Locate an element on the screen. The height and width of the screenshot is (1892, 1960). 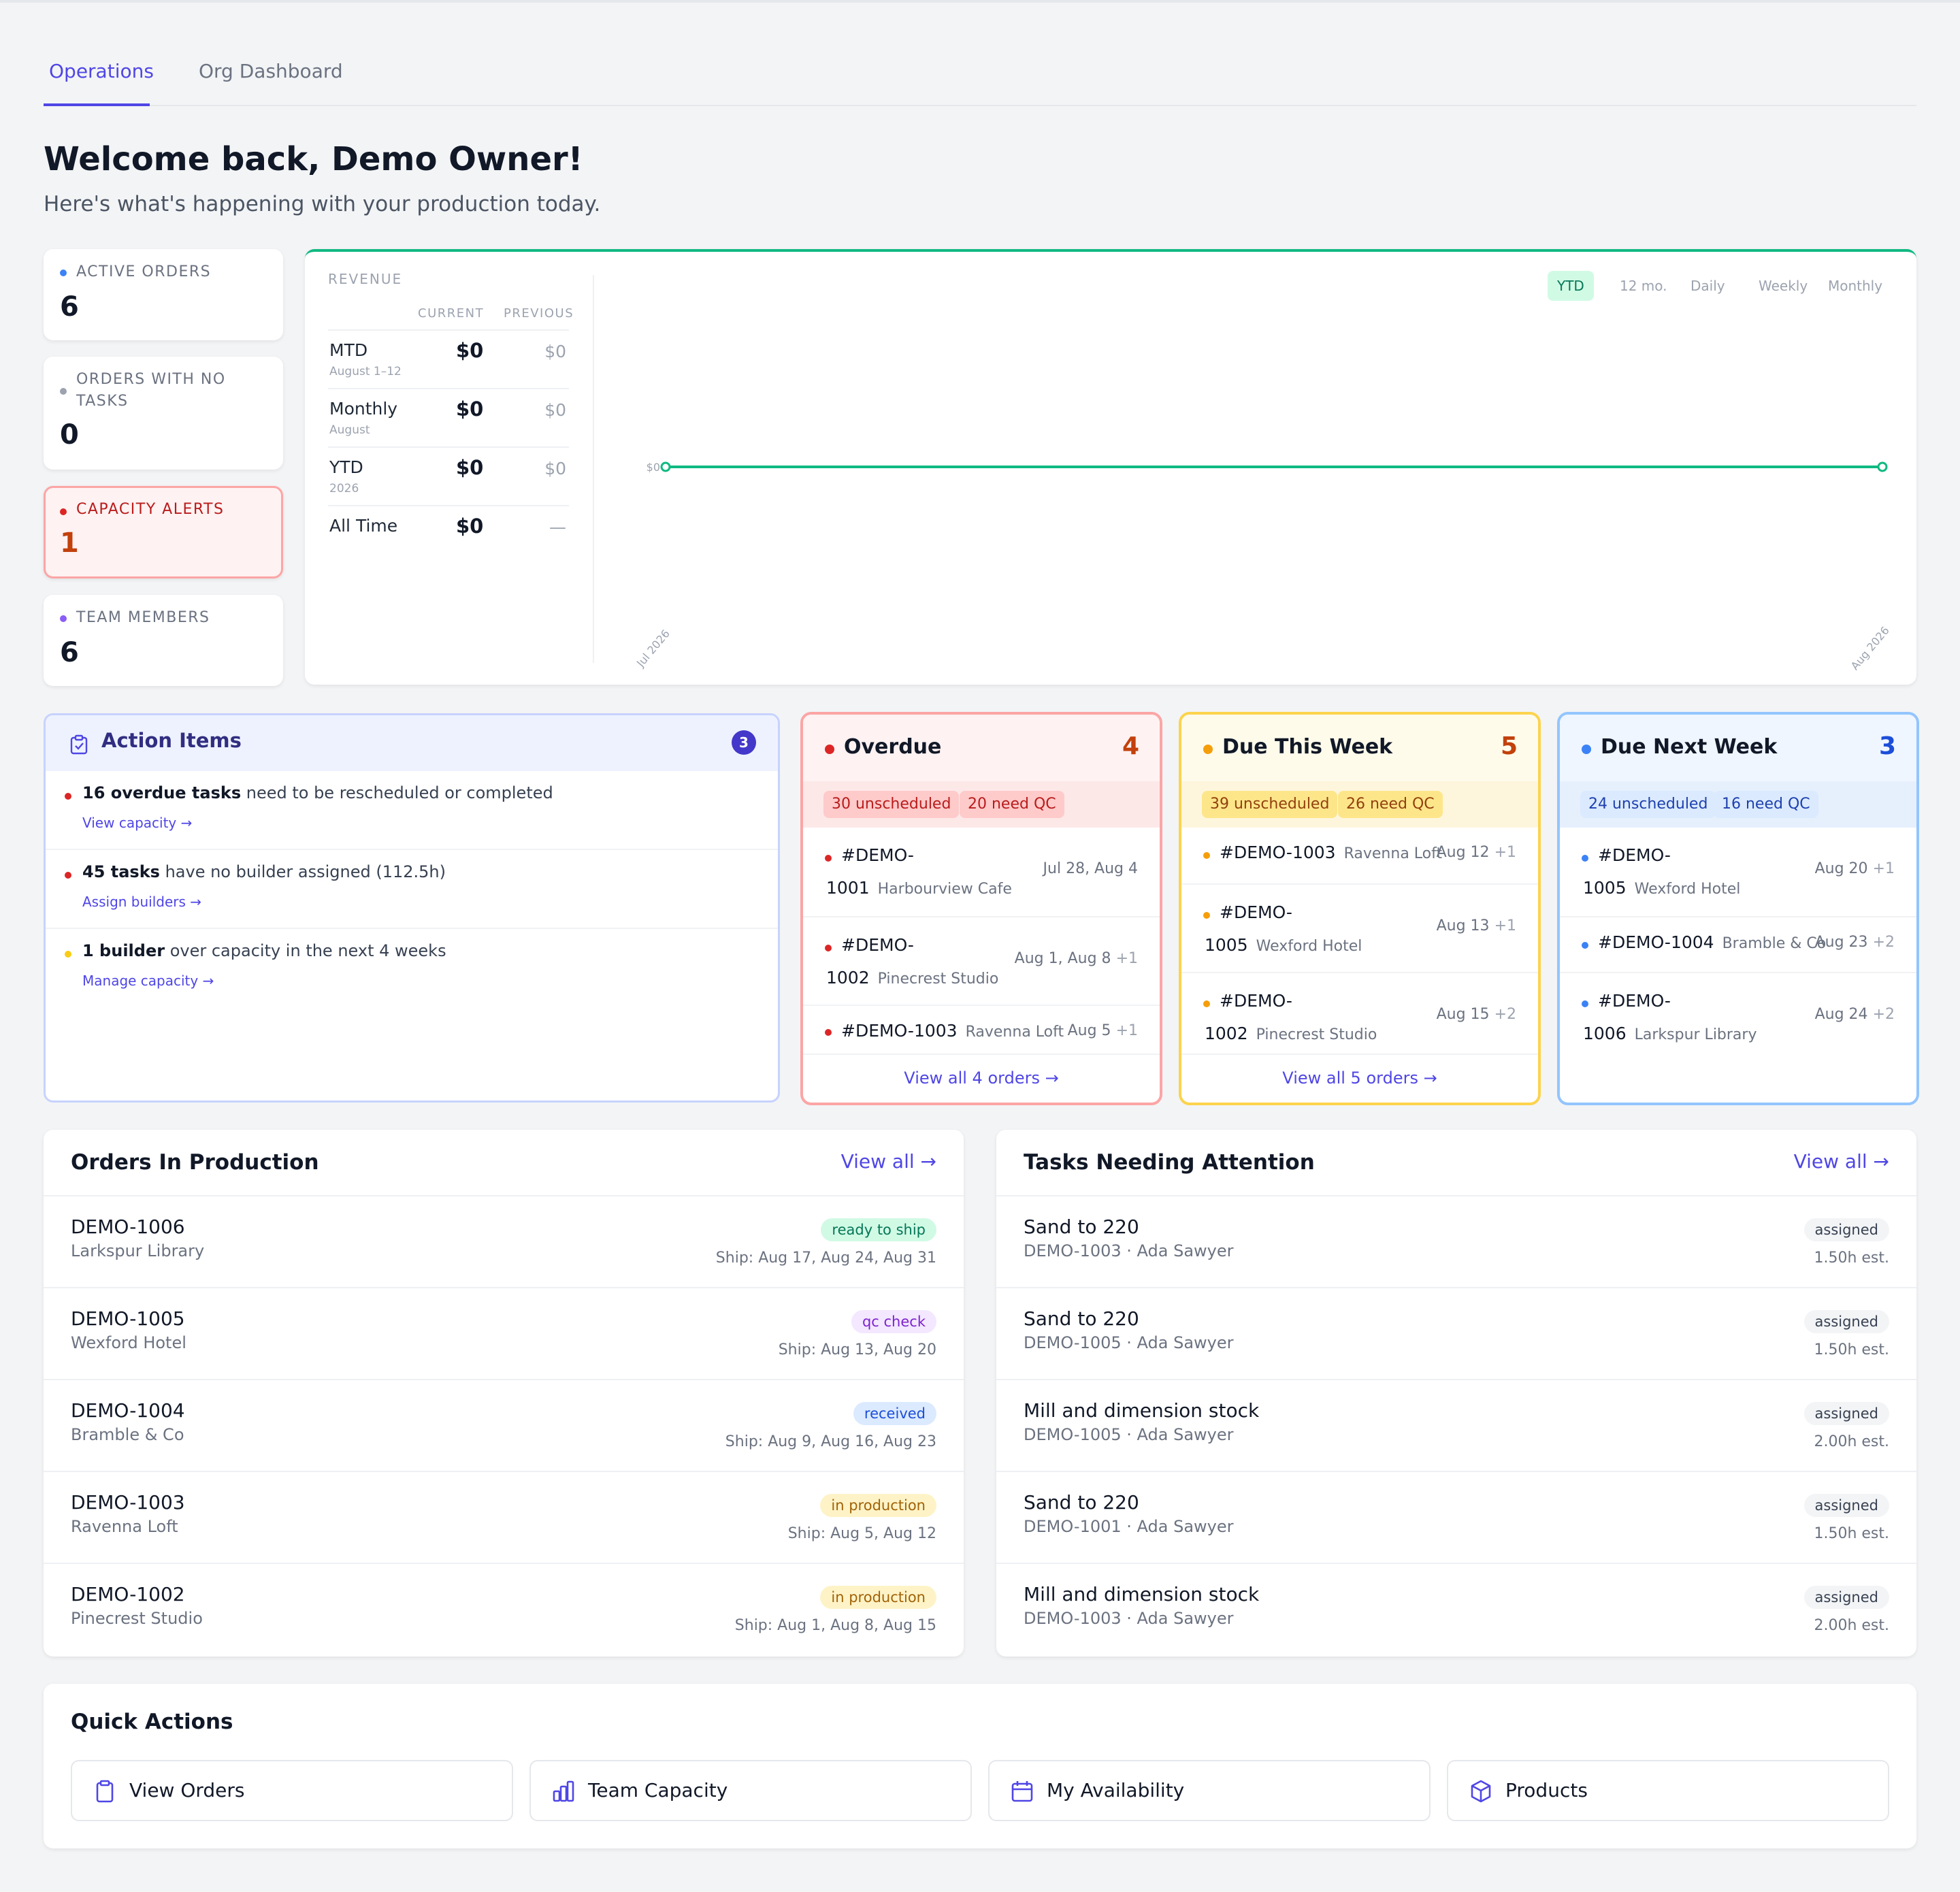
range-ytd-button: YTD is located at coordinates (1571, 286).